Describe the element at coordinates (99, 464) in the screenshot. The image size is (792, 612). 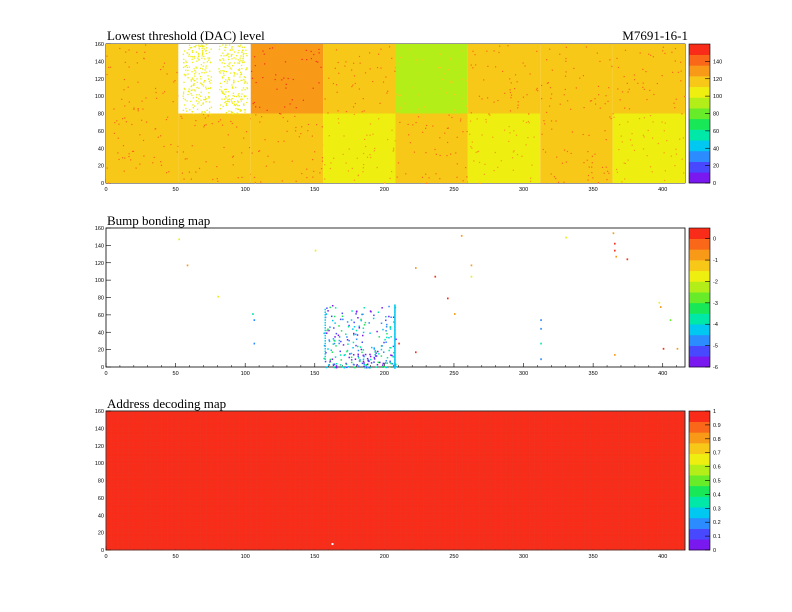
I see `y-tick-label: 100` at that location.